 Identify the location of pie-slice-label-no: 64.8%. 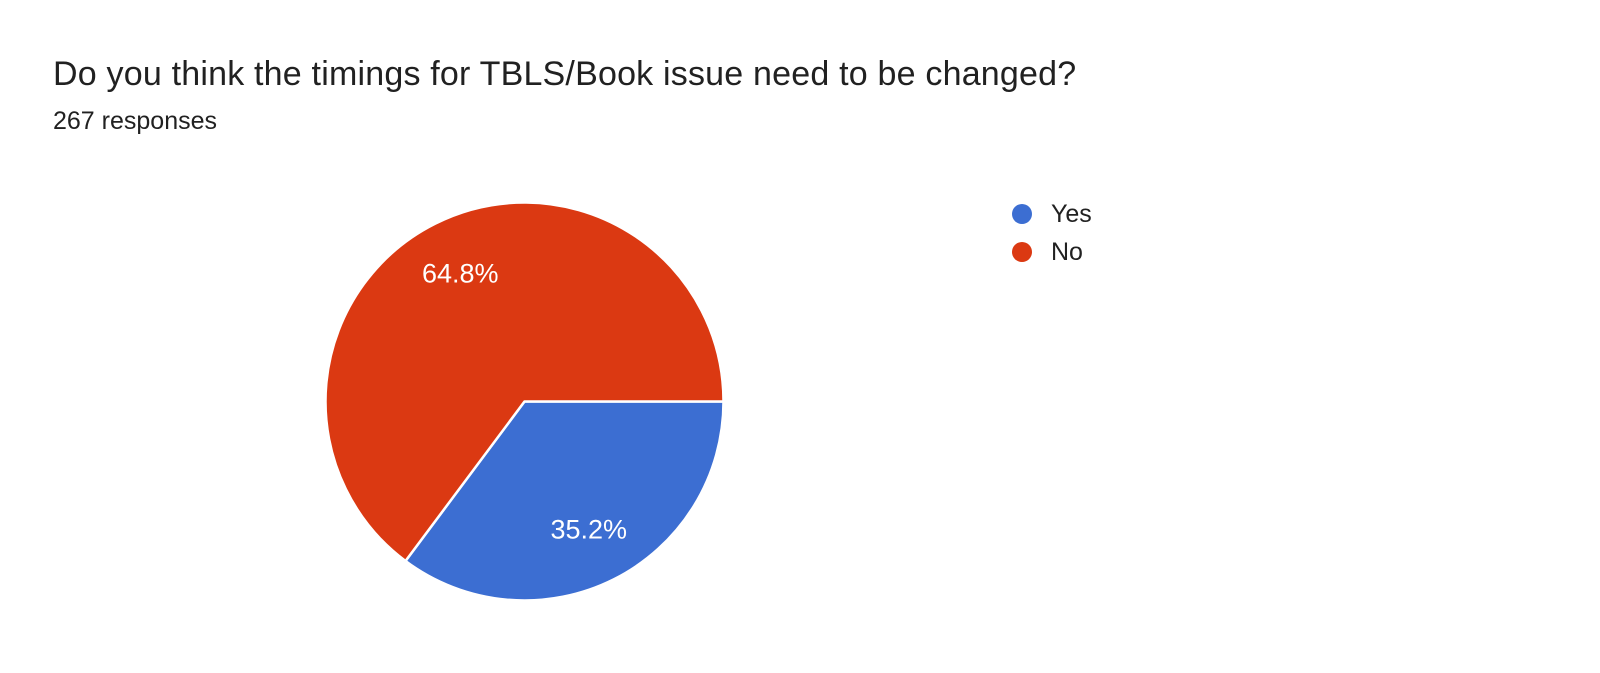
(460, 273).